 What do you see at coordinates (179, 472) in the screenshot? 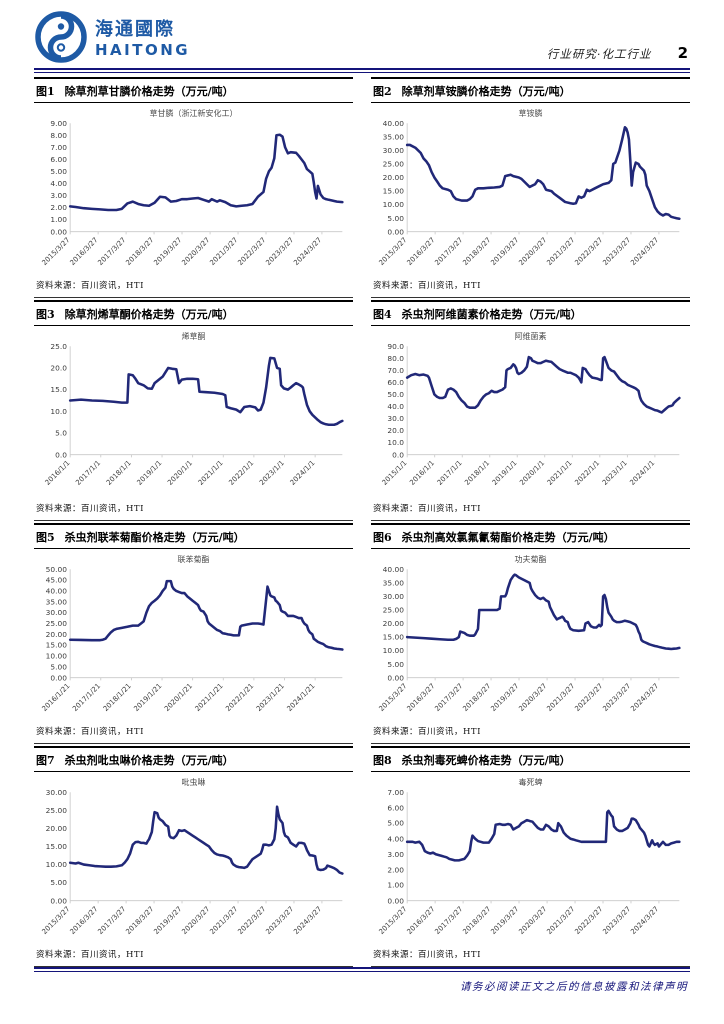
I see `svg-text: 2020/1/1` at bounding box center [179, 472].